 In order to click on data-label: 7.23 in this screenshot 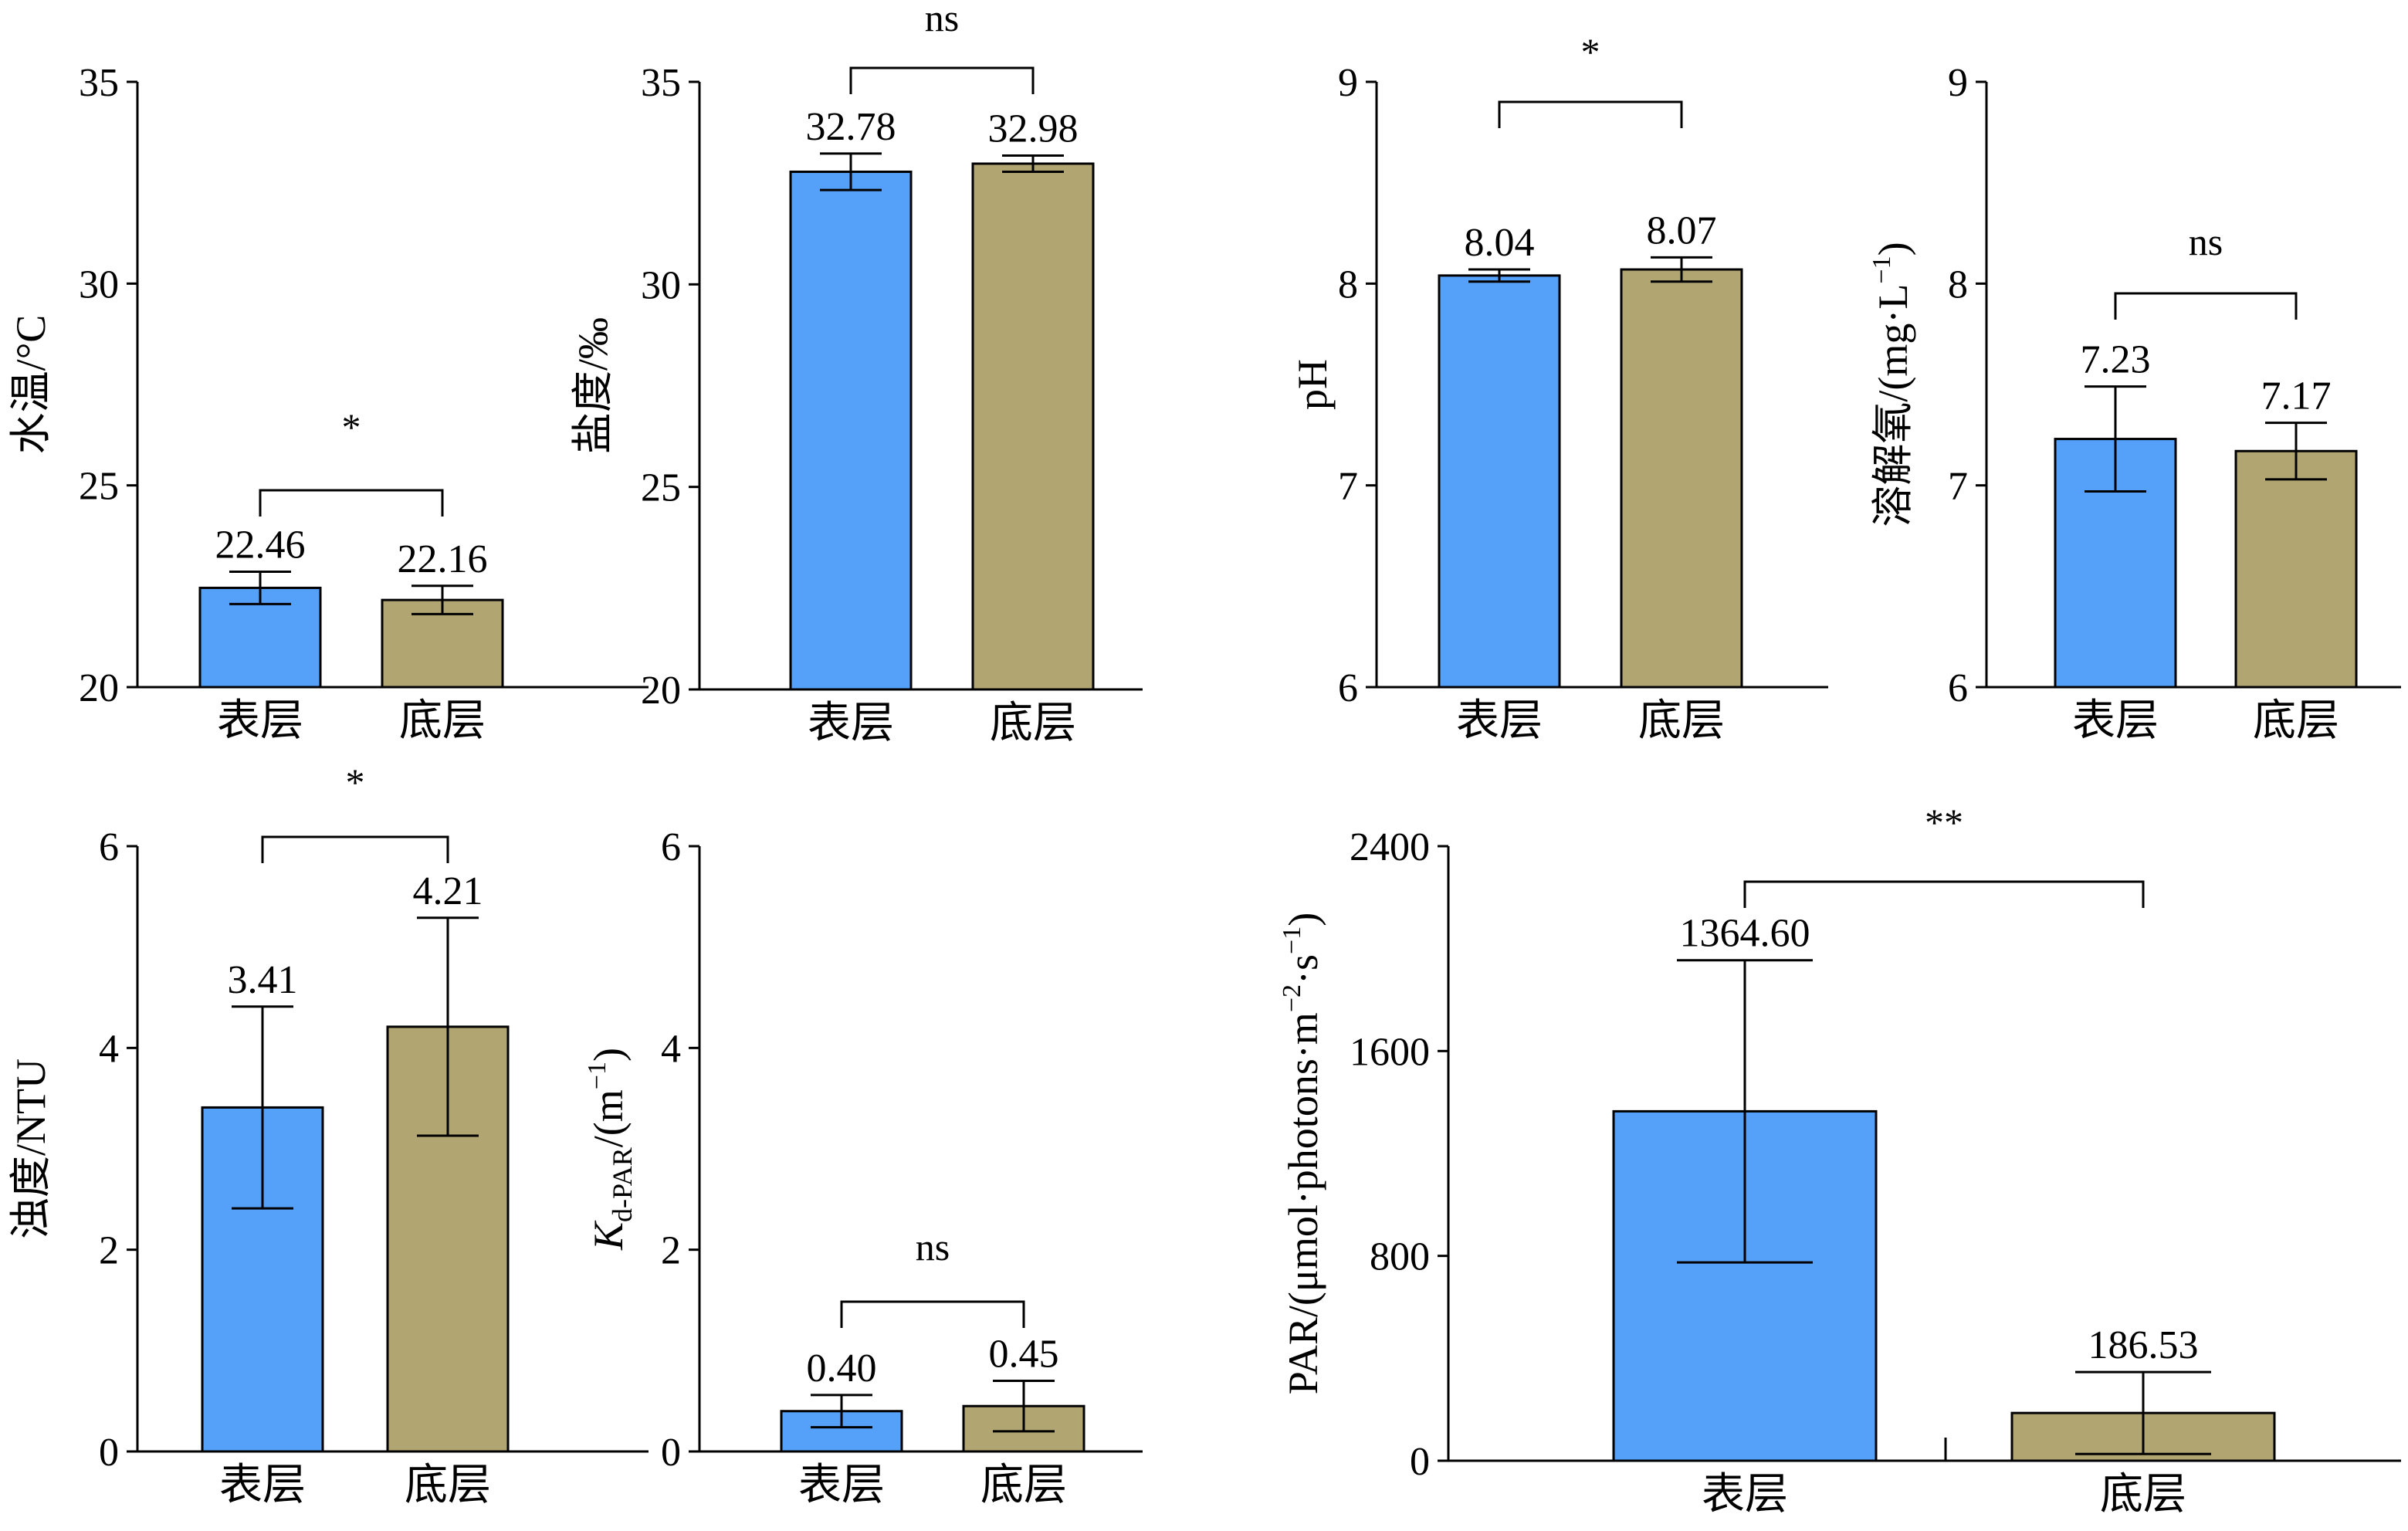, I will do `click(2116, 360)`.